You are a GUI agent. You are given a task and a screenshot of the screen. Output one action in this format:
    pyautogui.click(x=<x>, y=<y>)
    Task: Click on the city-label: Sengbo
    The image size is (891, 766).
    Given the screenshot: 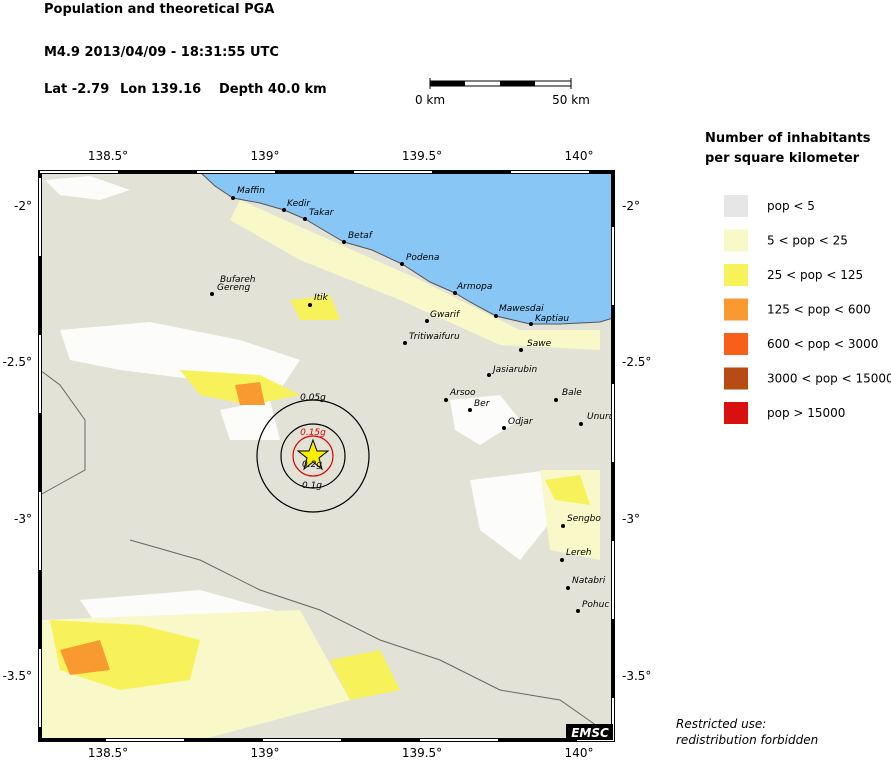 What is the action you would take?
    pyautogui.click(x=584, y=519)
    